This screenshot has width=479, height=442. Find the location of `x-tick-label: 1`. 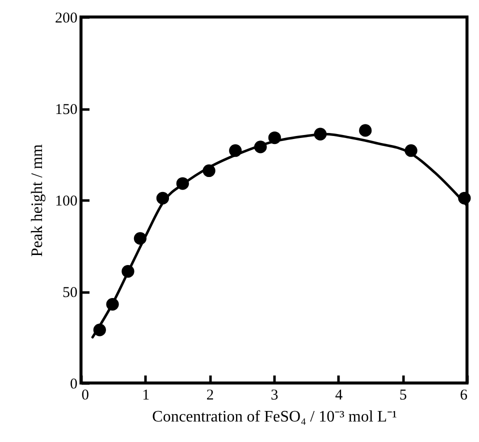

x-tick-label: 1 is located at coordinates (146, 396).